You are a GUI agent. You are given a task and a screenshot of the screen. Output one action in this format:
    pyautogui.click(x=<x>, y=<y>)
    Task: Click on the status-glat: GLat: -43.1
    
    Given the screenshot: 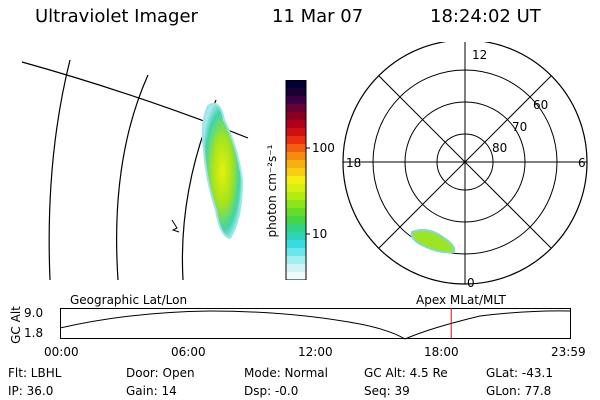 What is the action you would take?
    pyautogui.click(x=519, y=373)
    